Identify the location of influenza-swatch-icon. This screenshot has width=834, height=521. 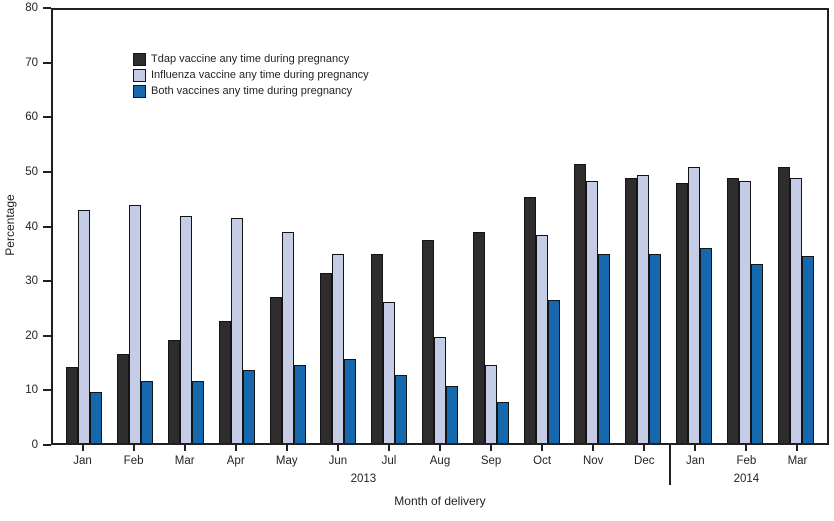
(139, 75).